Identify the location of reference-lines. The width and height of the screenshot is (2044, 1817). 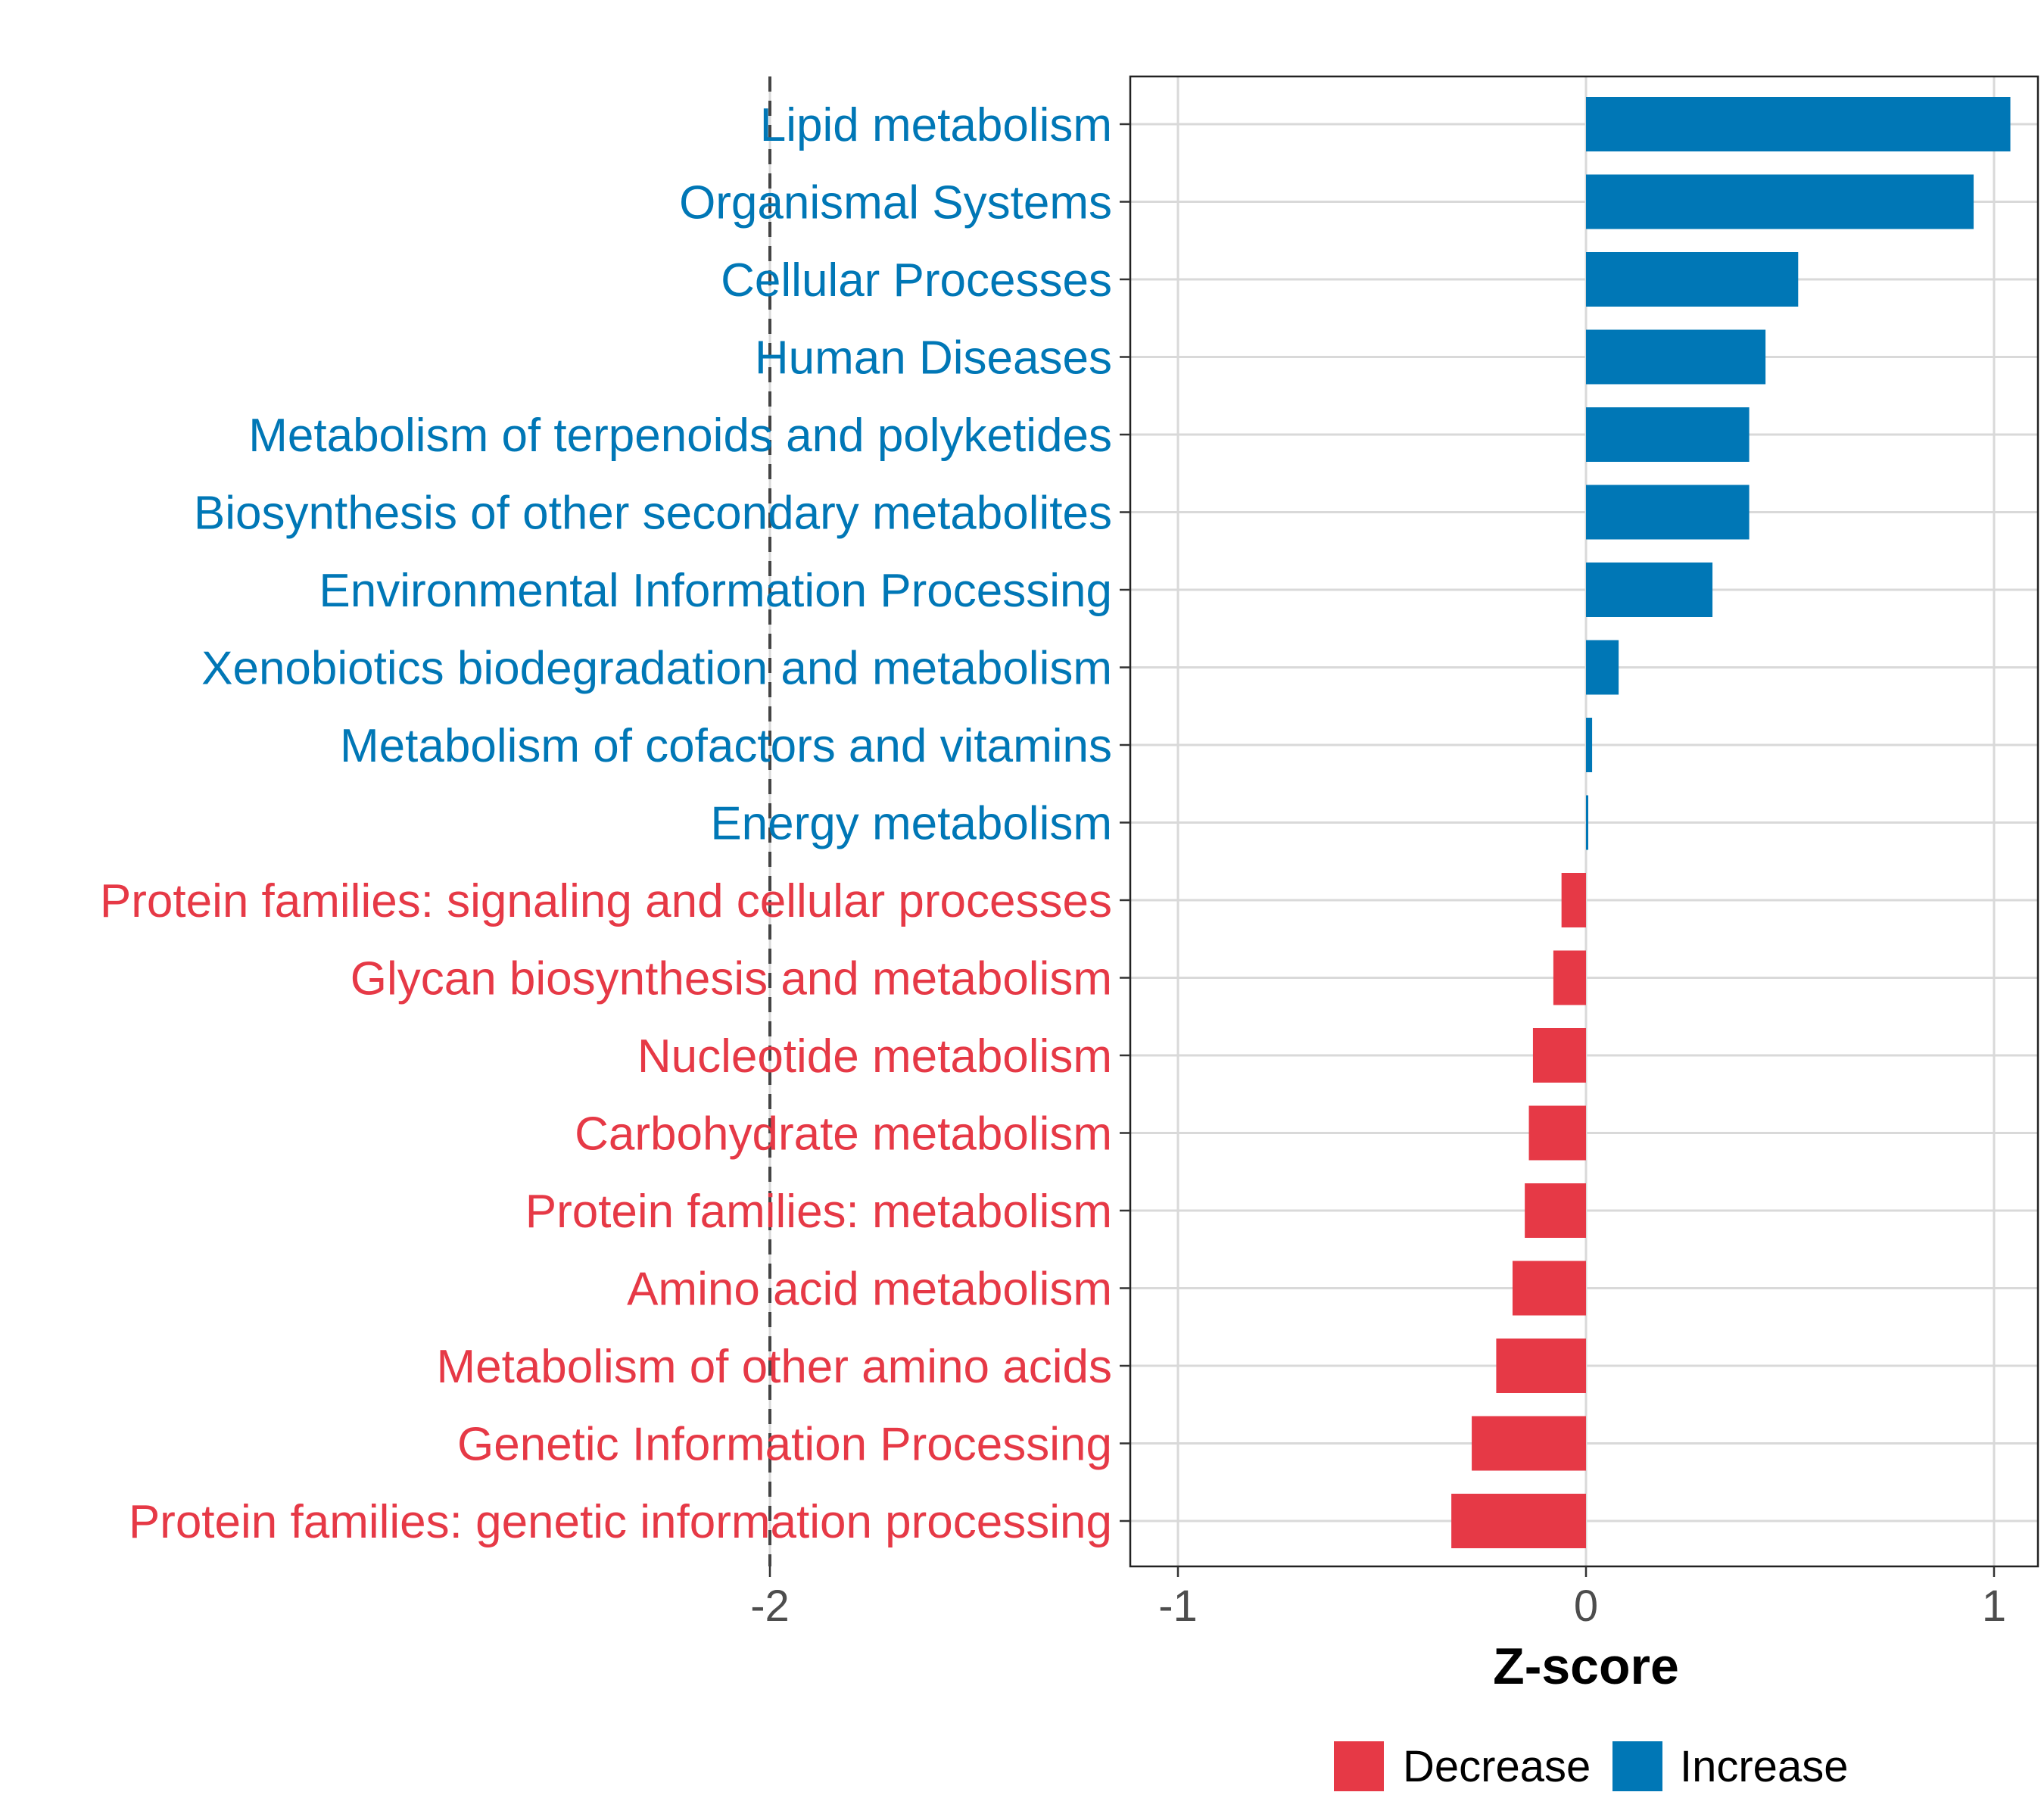
(769, 821).